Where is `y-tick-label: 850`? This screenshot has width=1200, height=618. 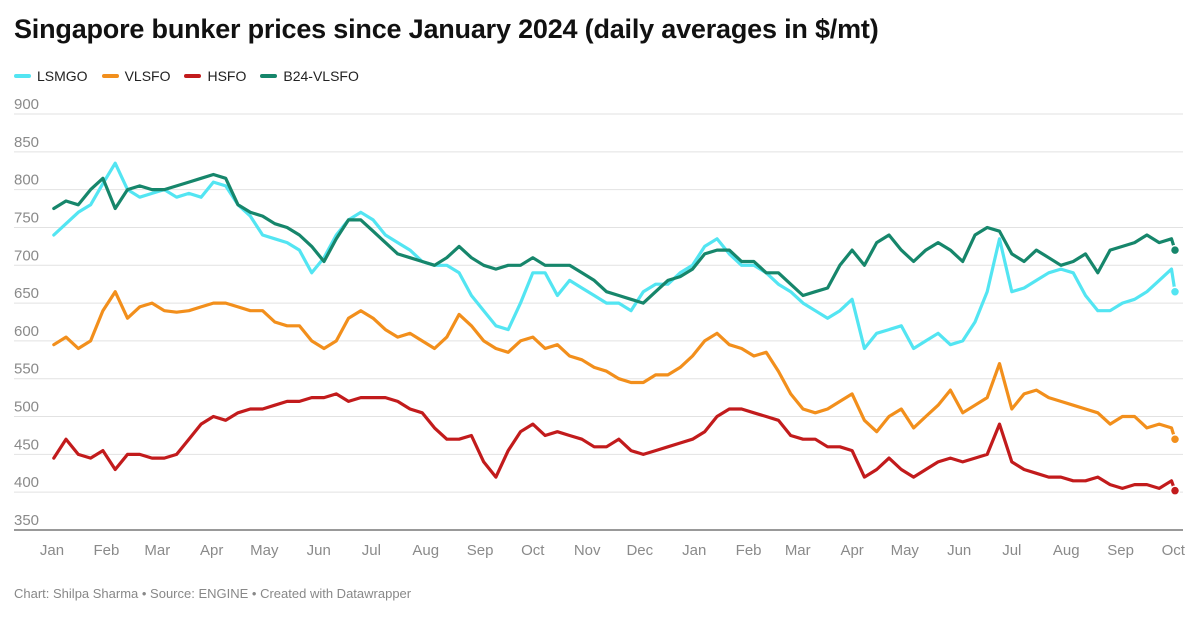
y-tick-label: 850 is located at coordinates (26, 142).